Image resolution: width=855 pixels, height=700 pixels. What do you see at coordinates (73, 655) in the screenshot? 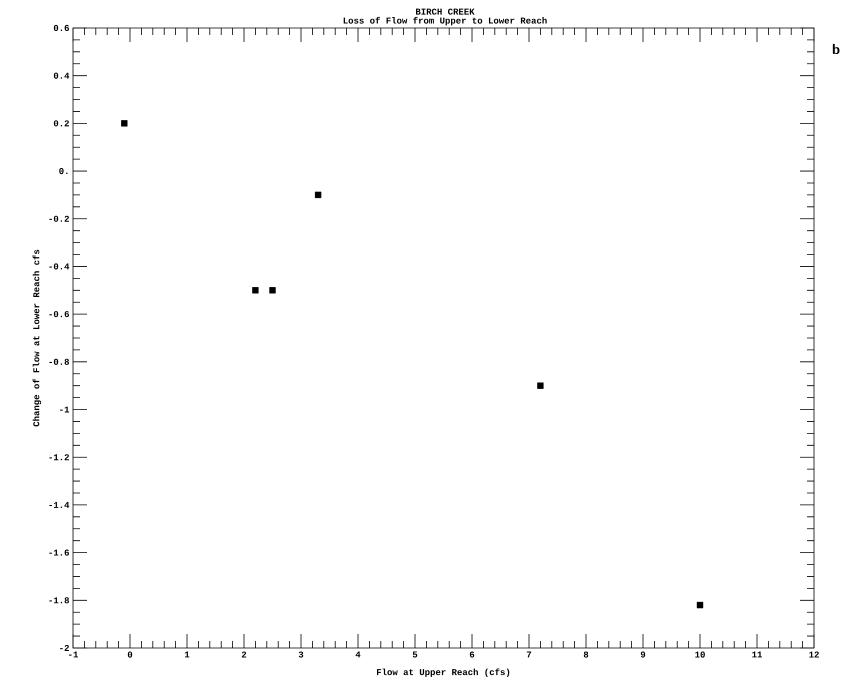
I see `x-tick-label: -1` at bounding box center [73, 655].